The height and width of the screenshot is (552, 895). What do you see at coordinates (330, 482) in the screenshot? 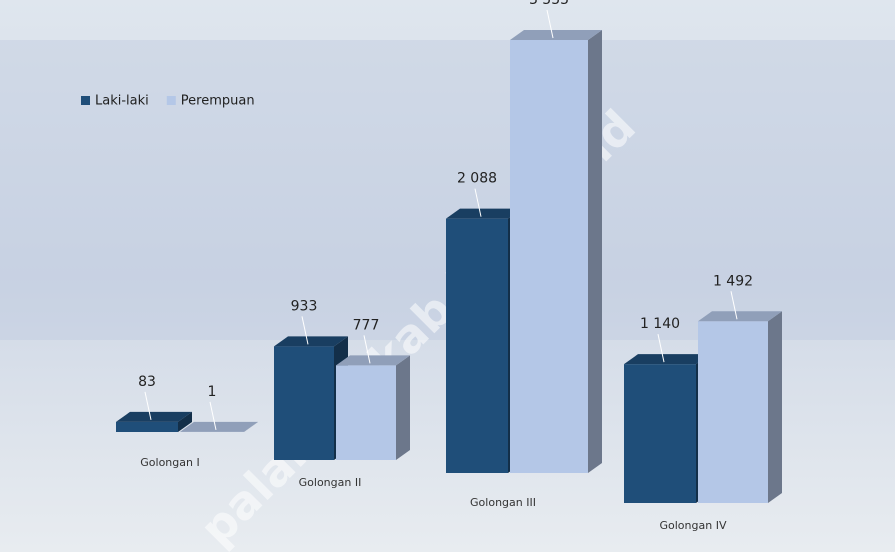
I see `x-tick-label: Golongan II` at bounding box center [330, 482].